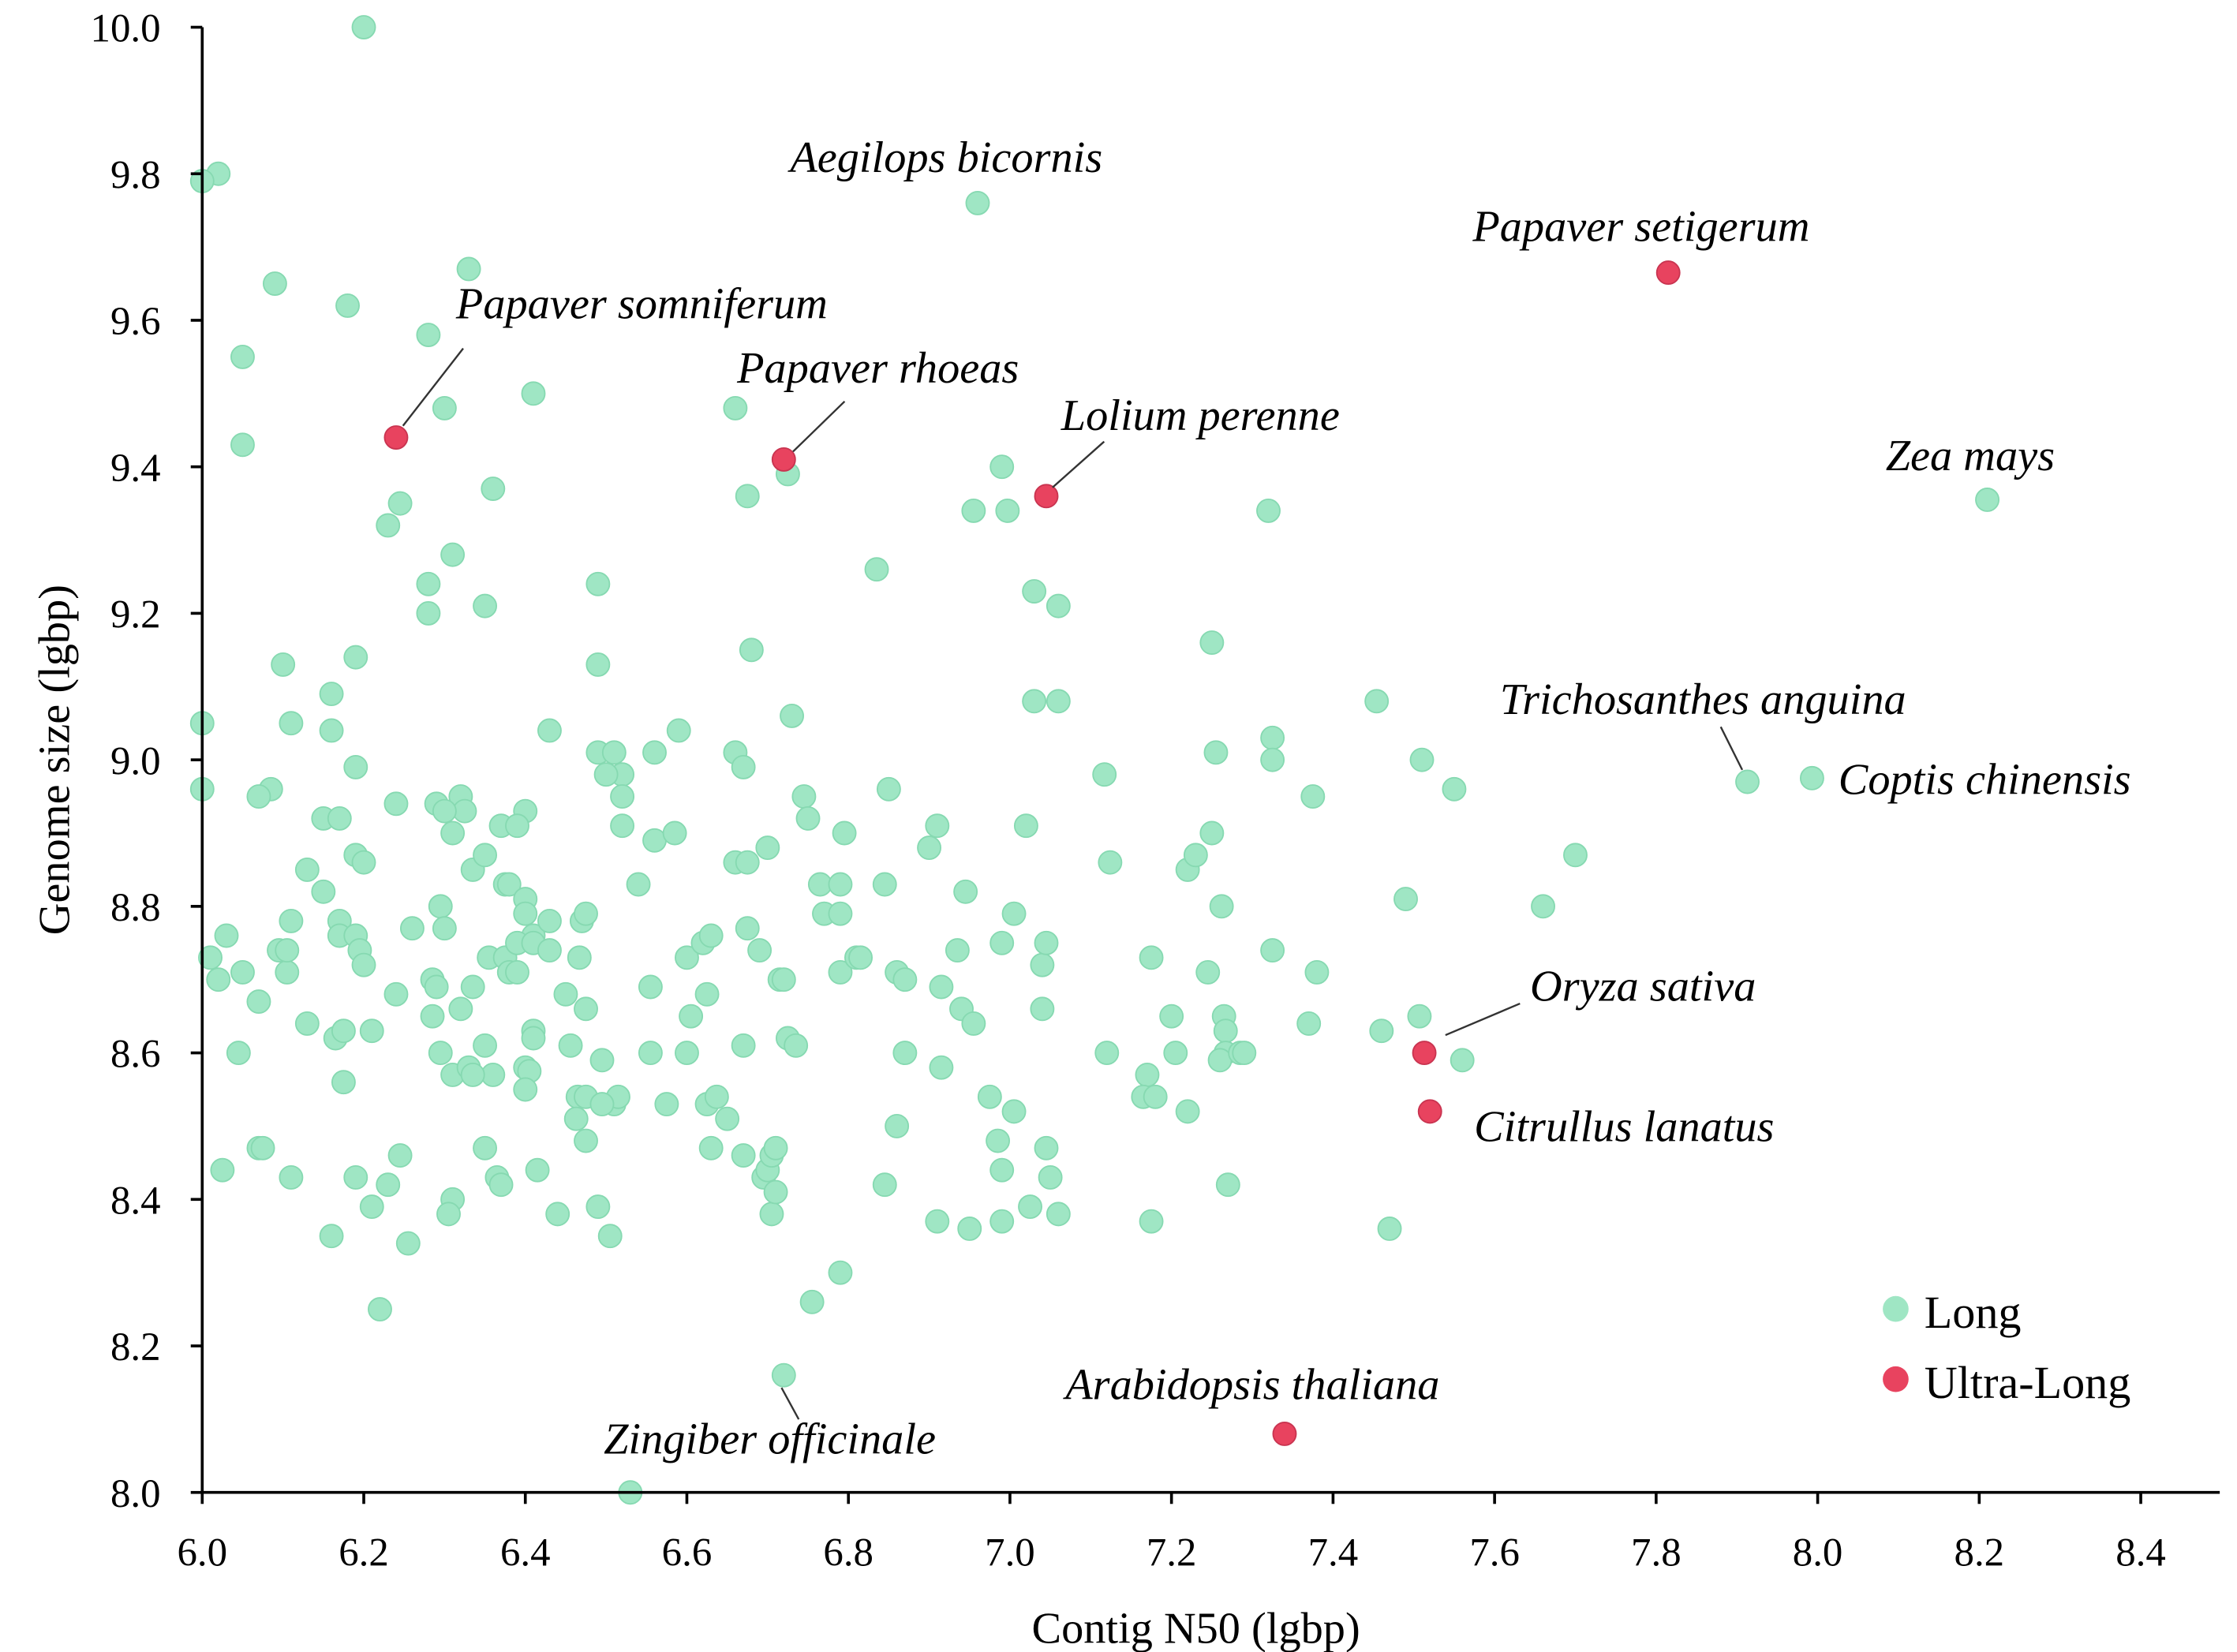 The width and height of the screenshot is (2237, 1652). What do you see at coordinates (135, 908) in the screenshot?
I see `y-tick-label: 8.8` at bounding box center [135, 908].